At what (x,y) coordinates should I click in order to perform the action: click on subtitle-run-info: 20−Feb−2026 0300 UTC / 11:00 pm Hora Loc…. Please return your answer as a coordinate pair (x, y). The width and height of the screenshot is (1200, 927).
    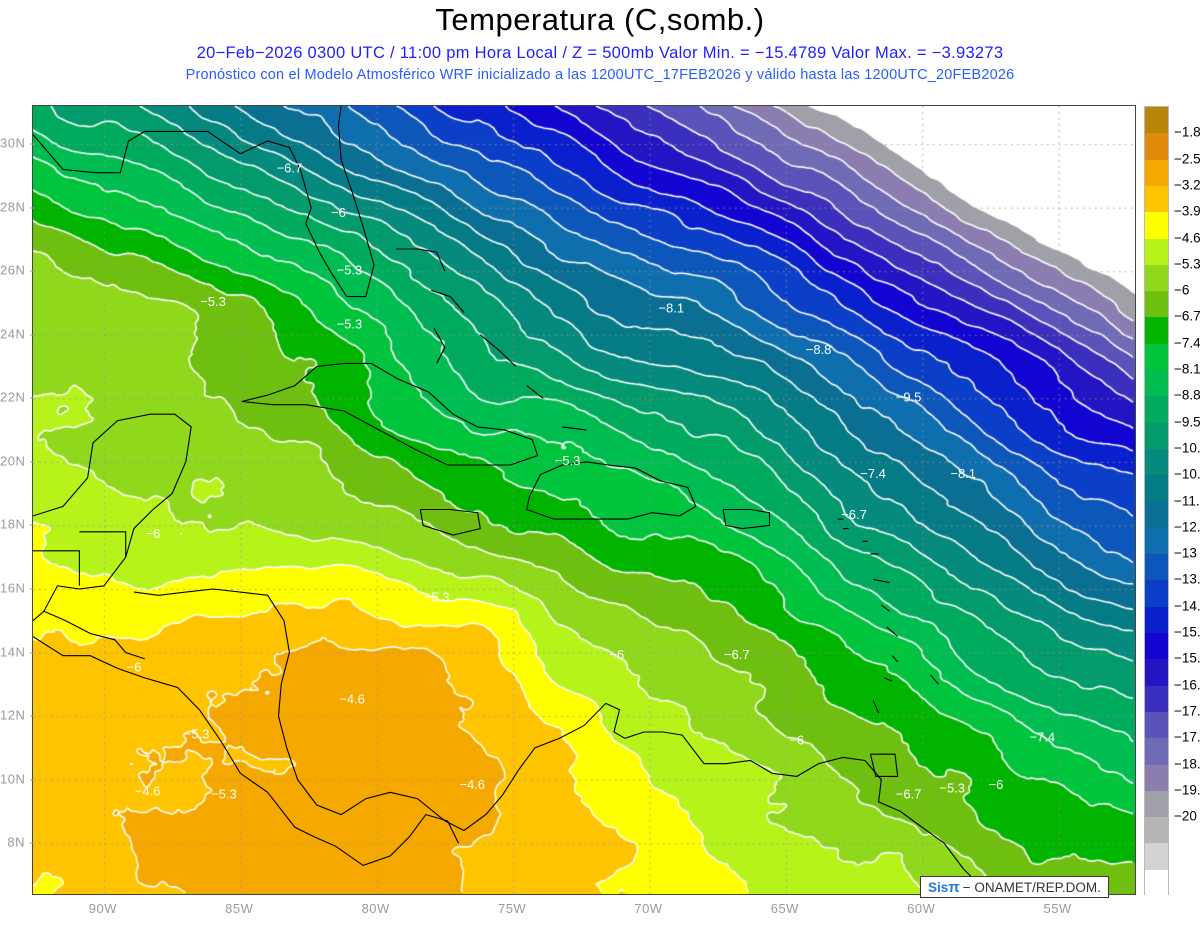
    Looking at the image, I should click on (600, 53).